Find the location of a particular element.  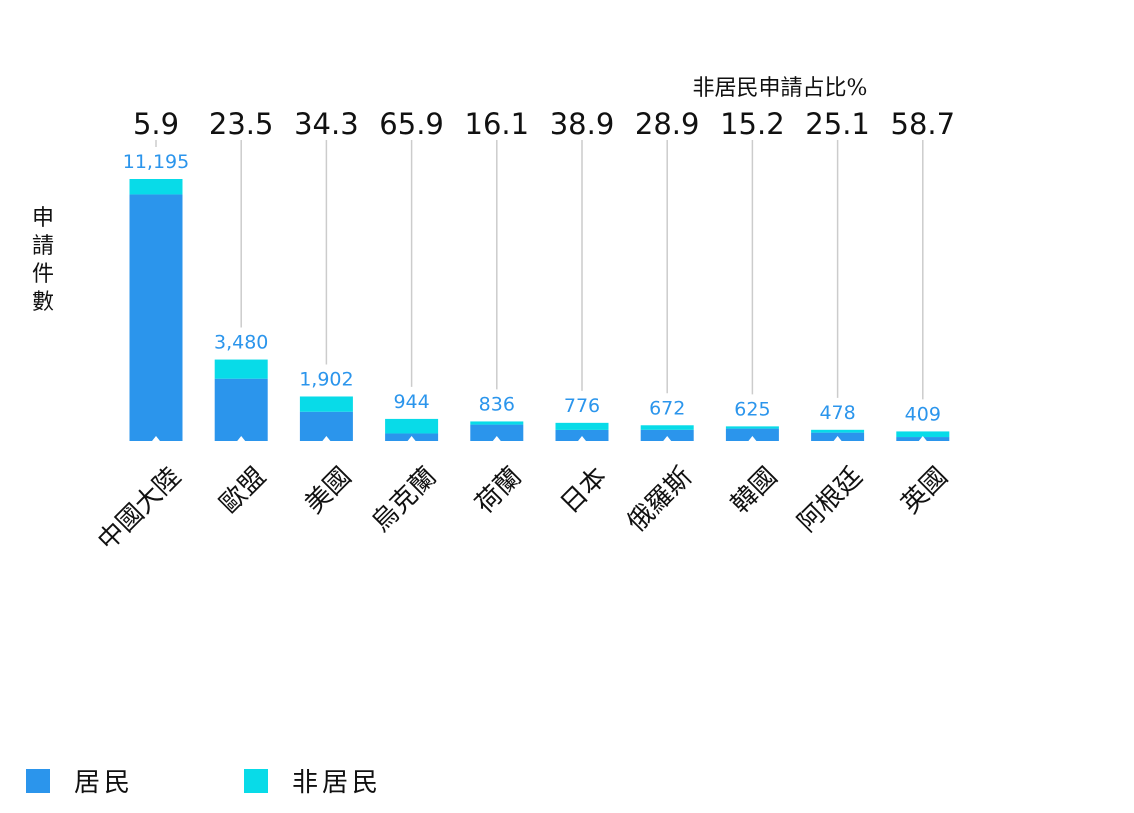

total-label: 944 is located at coordinates (411, 402).